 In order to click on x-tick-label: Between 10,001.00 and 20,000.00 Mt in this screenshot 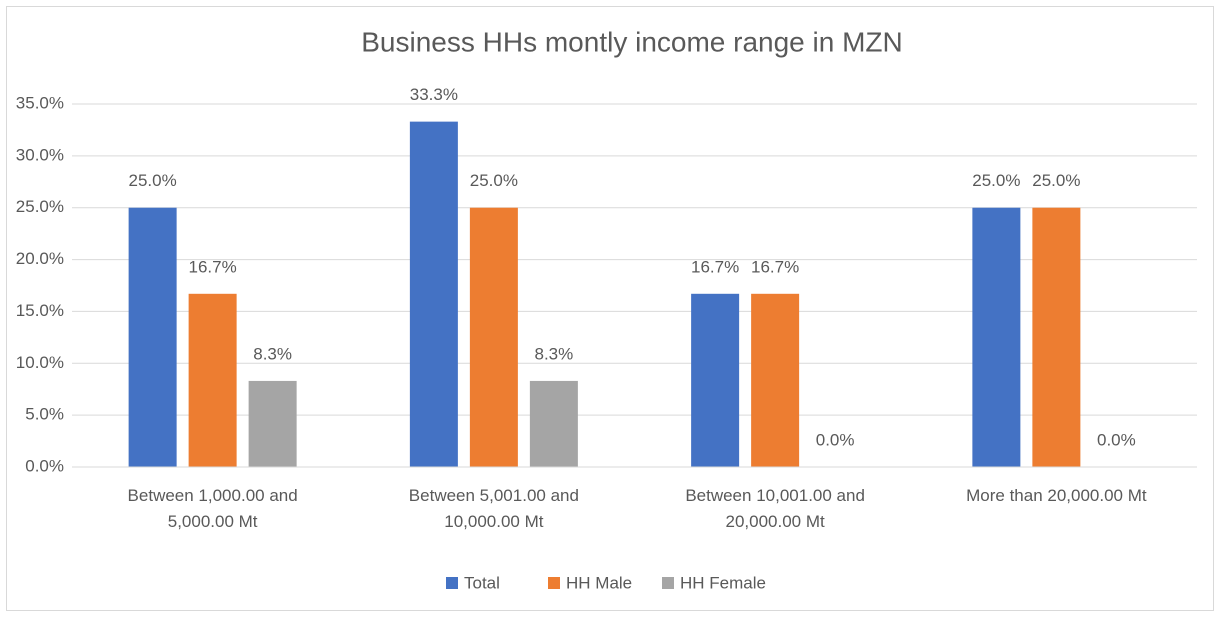, I will do `click(775, 508)`.